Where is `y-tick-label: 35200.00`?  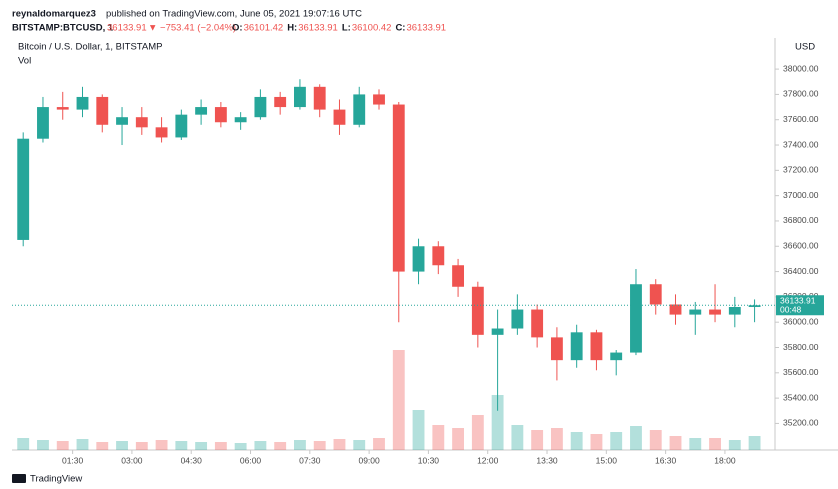
y-tick-label: 35200.00 is located at coordinates (801, 423).